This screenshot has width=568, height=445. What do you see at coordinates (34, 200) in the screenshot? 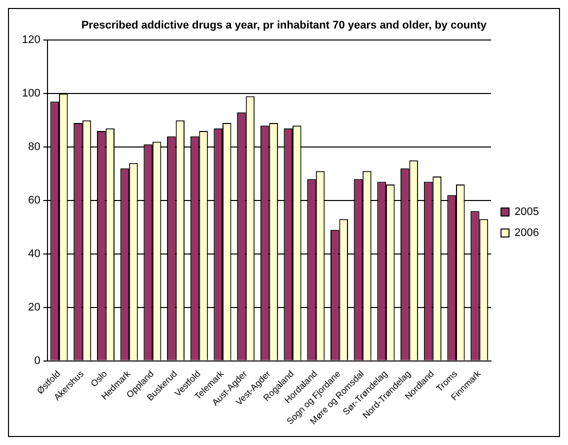
I see `y-tick-label: 60` at bounding box center [34, 200].